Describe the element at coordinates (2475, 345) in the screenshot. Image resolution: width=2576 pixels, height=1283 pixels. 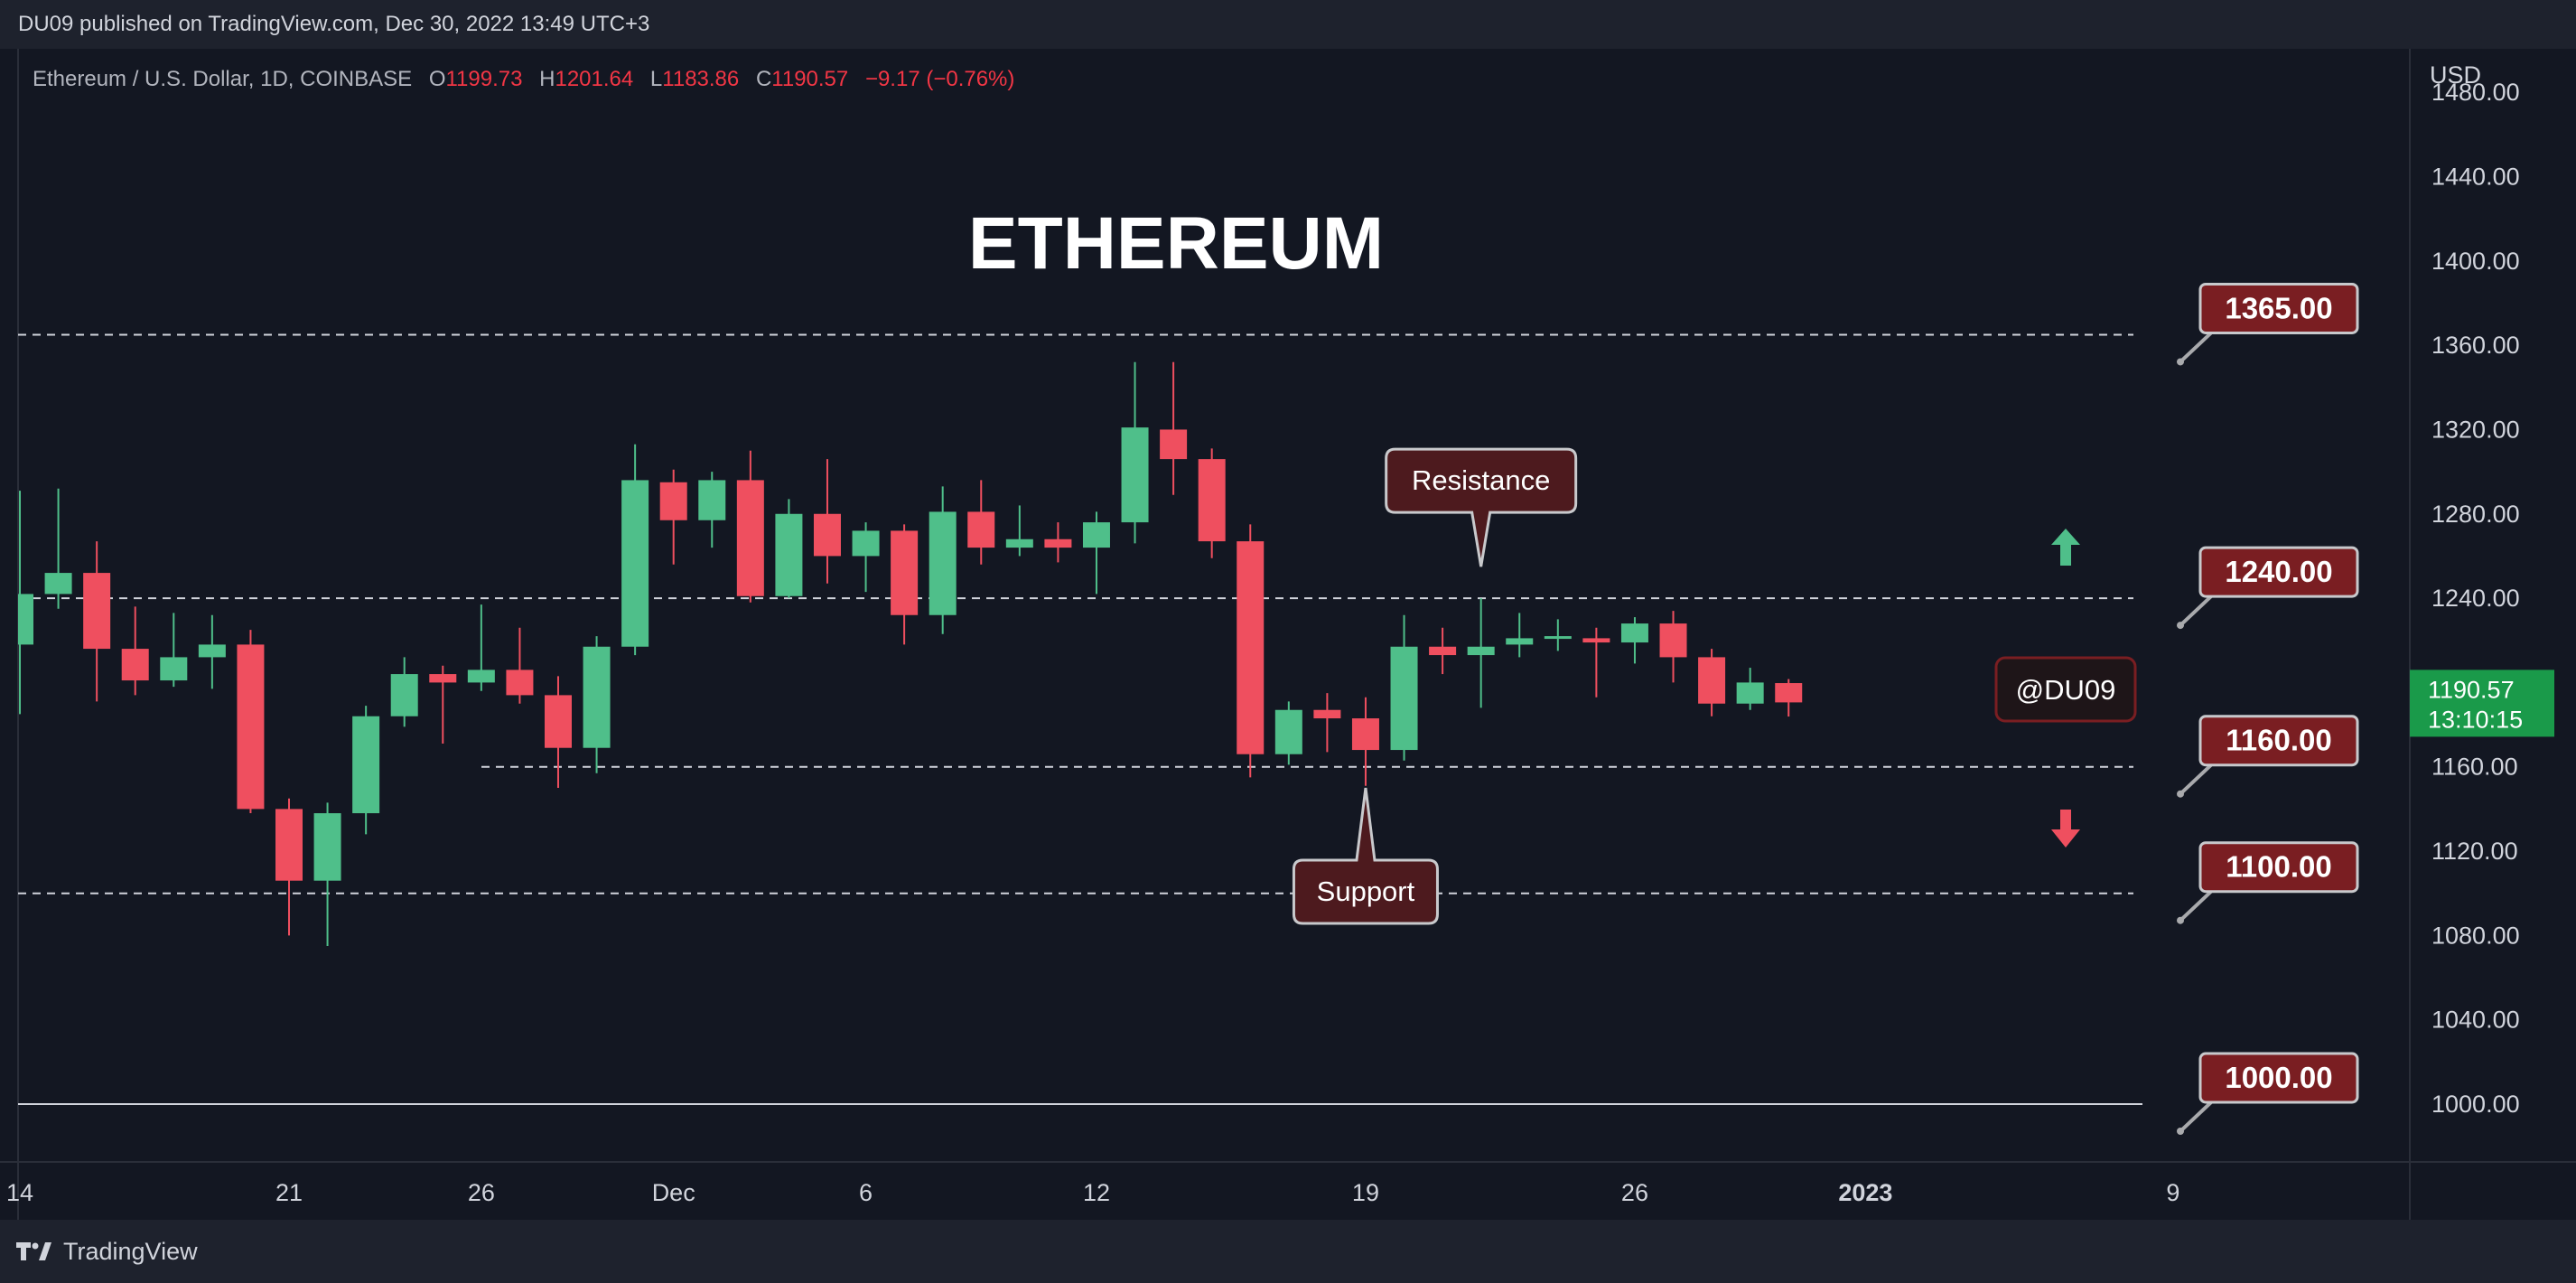
I see `y-tick-label: 1360.00` at that location.